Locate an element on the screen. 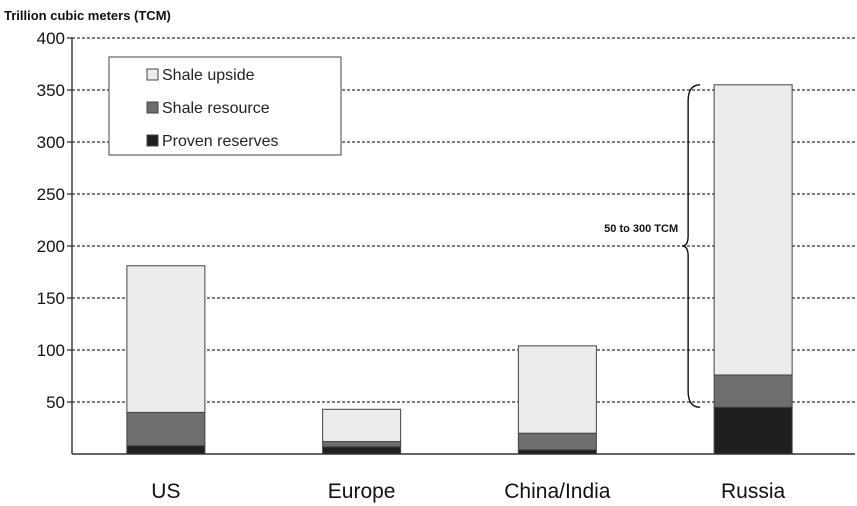  y-tick-label: 100 is located at coordinates (51, 350).